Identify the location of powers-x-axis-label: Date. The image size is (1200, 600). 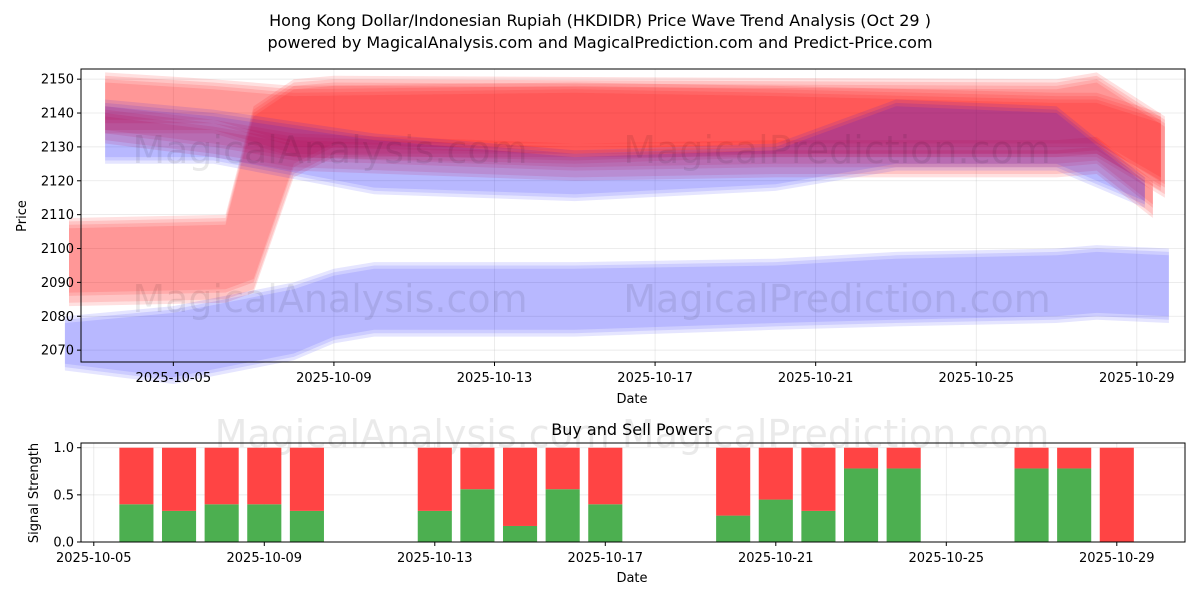
(631, 578).